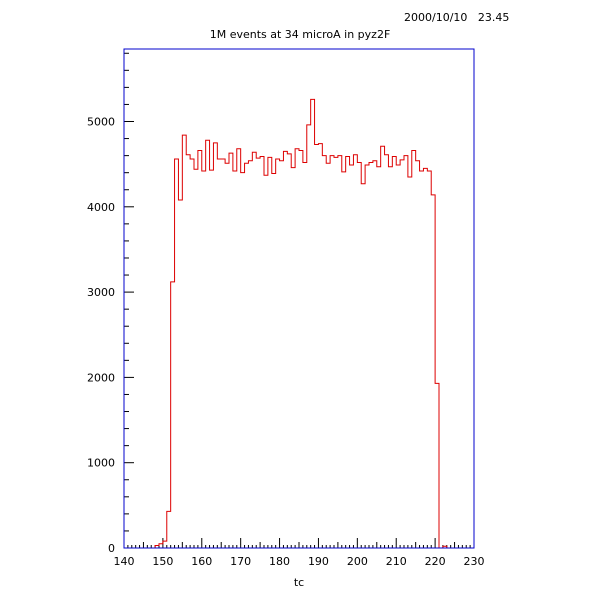 This screenshot has width=600, height=600. Describe the element at coordinates (456, 17) in the screenshot. I see `timestamp: 2000/10/10 23.45` at that location.